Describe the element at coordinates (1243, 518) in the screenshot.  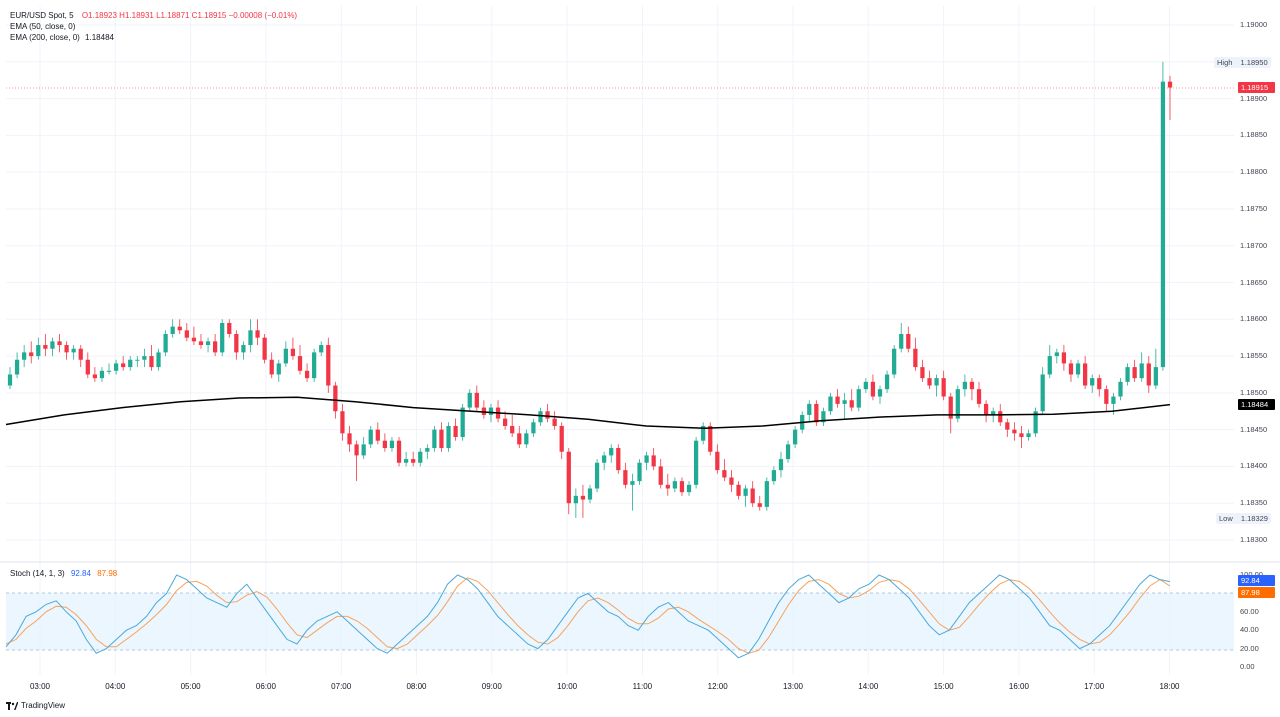
I see `low-badge: Low 1.18329` at that location.